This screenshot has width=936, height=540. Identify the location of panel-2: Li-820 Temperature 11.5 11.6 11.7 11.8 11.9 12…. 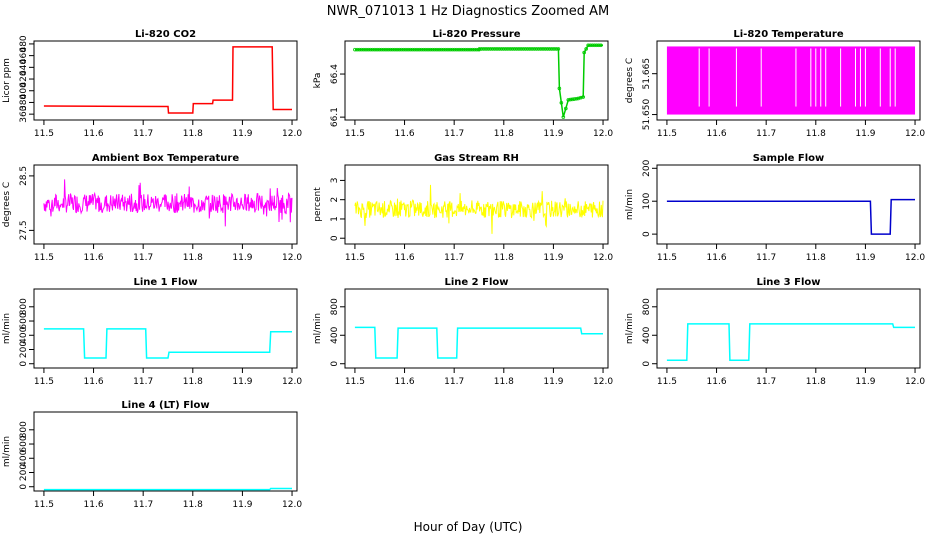
(775, 84).